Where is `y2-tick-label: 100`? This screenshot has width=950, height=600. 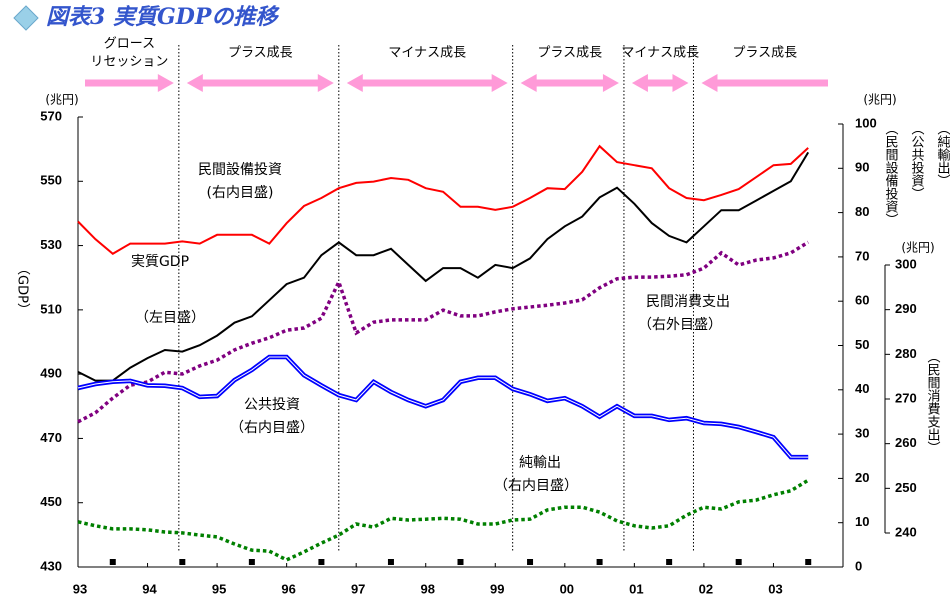
y2-tick-label: 100 is located at coordinates (866, 122).